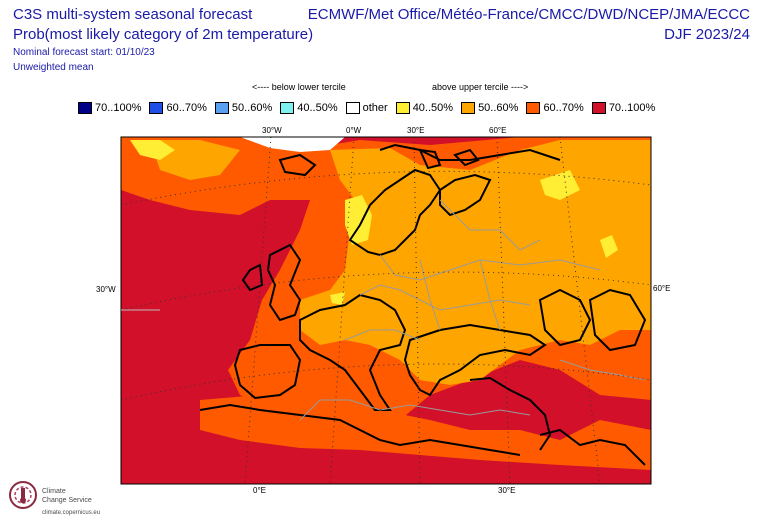 This screenshot has height=522, width=761. What do you see at coordinates (358, 220) in the screenshot?
I see `region-40-50-scandinavia` at bounding box center [358, 220].